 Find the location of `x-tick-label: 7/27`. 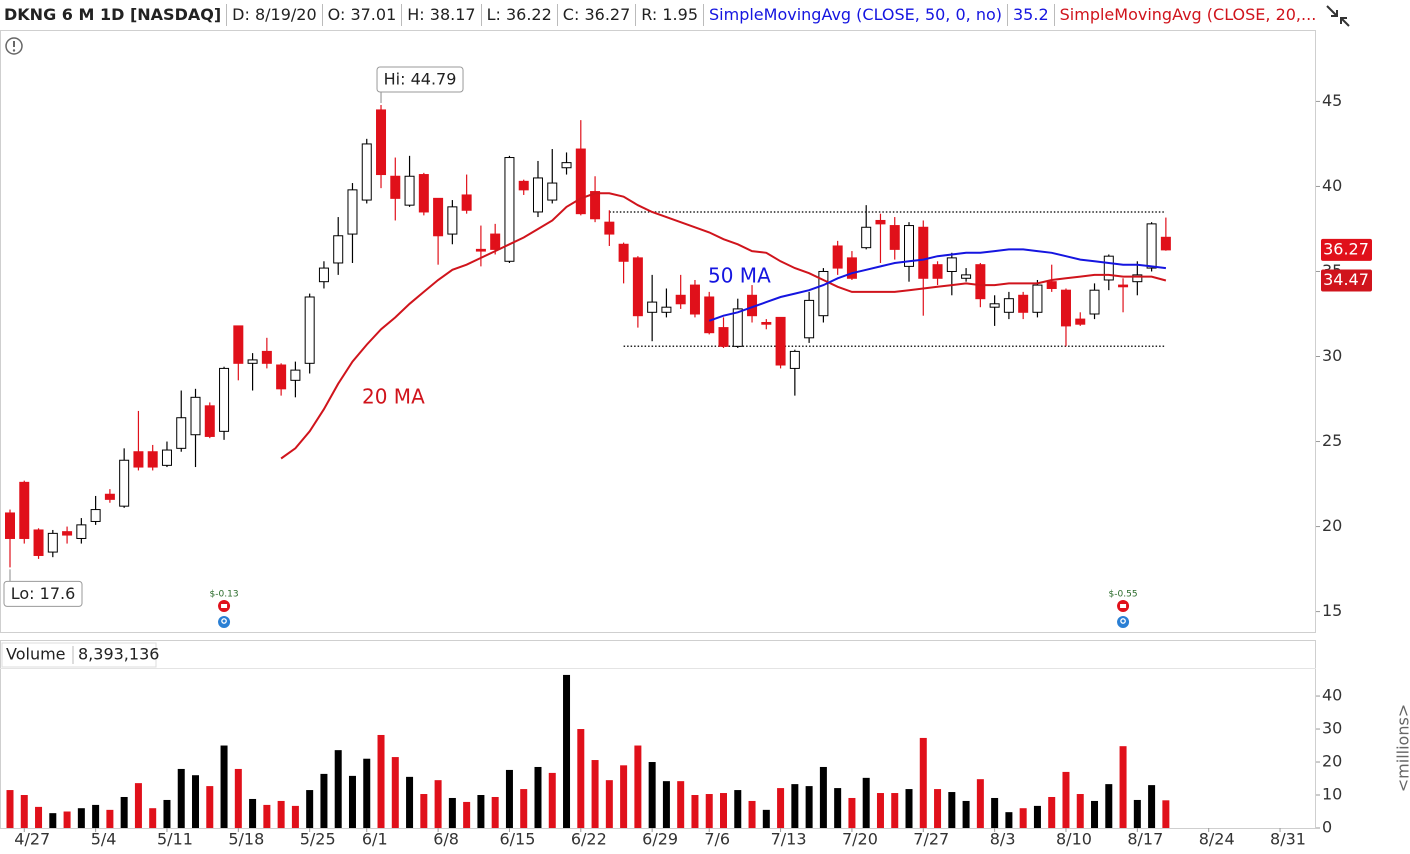

x-tick-label: 7/27 is located at coordinates (931, 839).